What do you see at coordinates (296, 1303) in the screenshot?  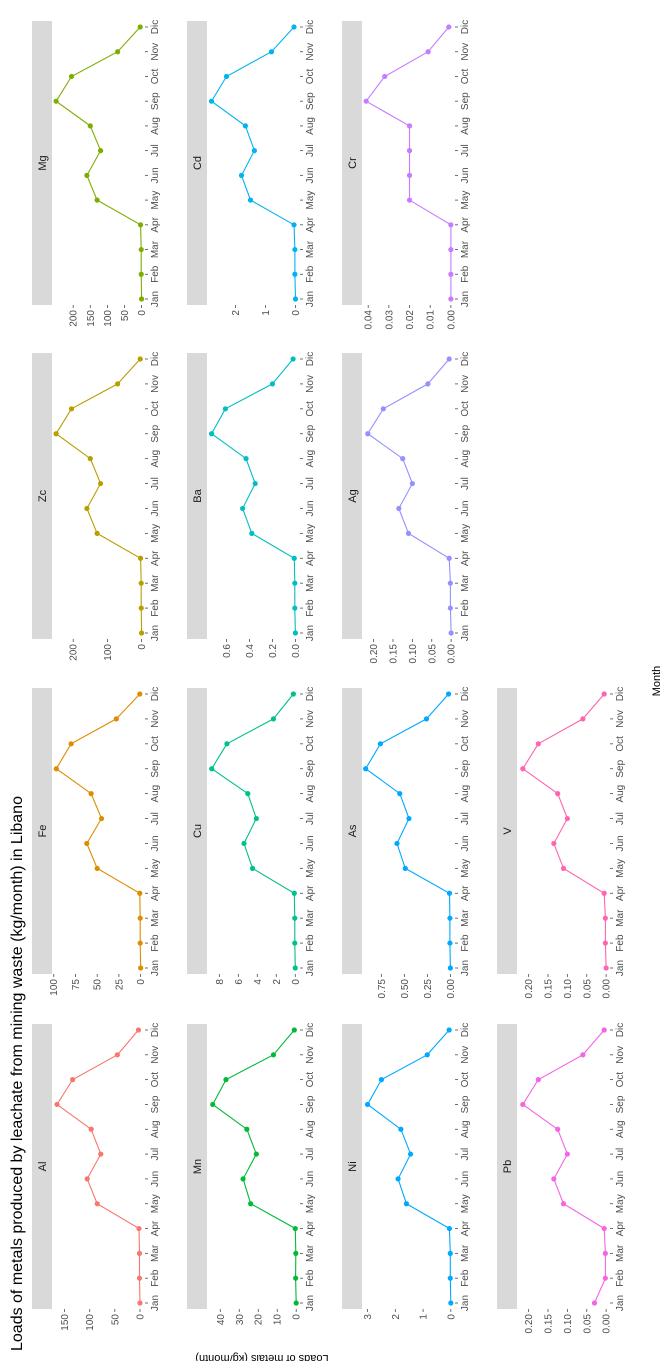 I see `point-mn-jan` at bounding box center [296, 1303].